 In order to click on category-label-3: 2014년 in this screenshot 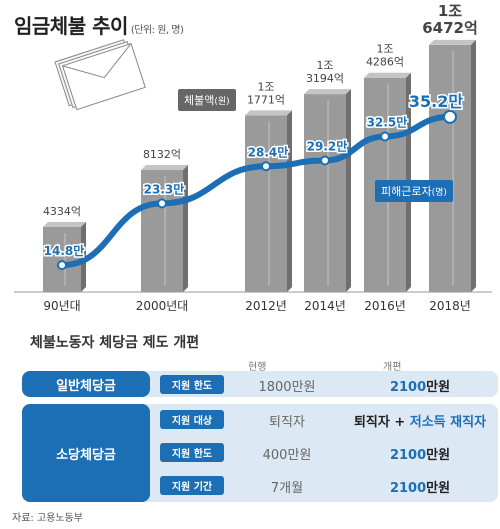, I will do `click(325, 306)`.